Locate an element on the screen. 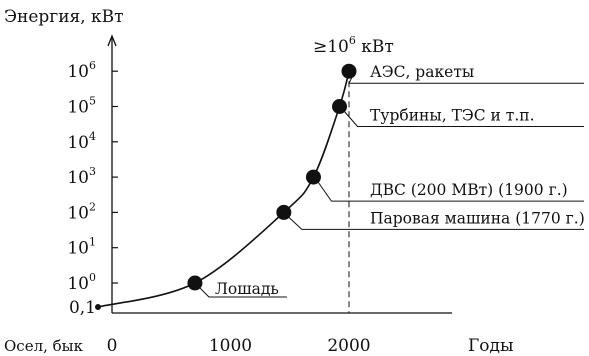  peak-annotation: ≥106 кВт is located at coordinates (353, 45).